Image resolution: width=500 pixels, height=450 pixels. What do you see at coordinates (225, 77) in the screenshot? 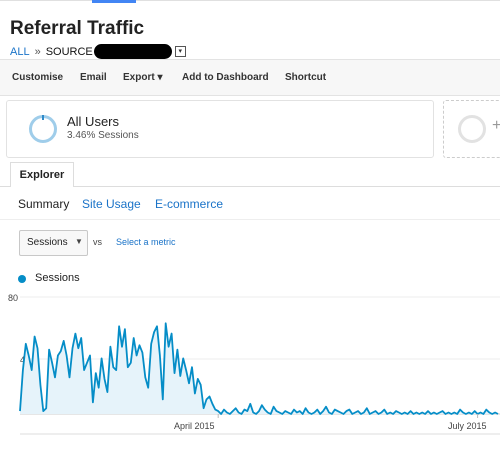
I see `add-to-dashboard-button: Add to Dashboard` at bounding box center [225, 77].